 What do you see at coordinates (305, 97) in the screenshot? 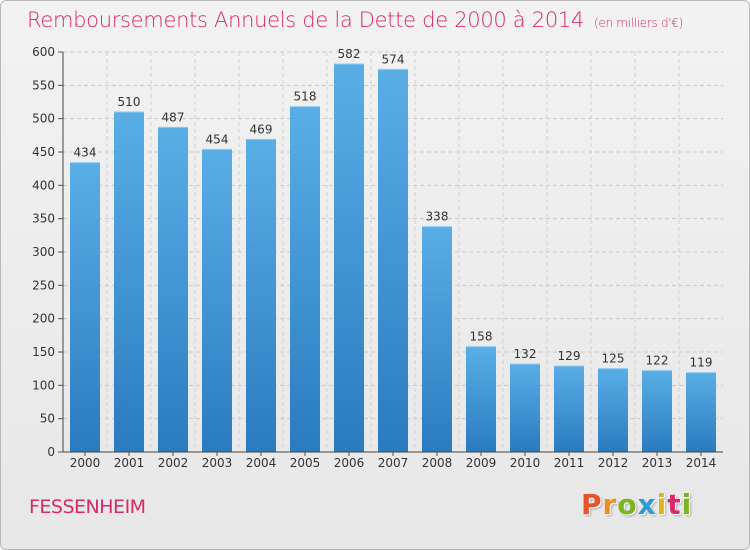
I see `bar-value-label: 518` at bounding box center [305, 97].